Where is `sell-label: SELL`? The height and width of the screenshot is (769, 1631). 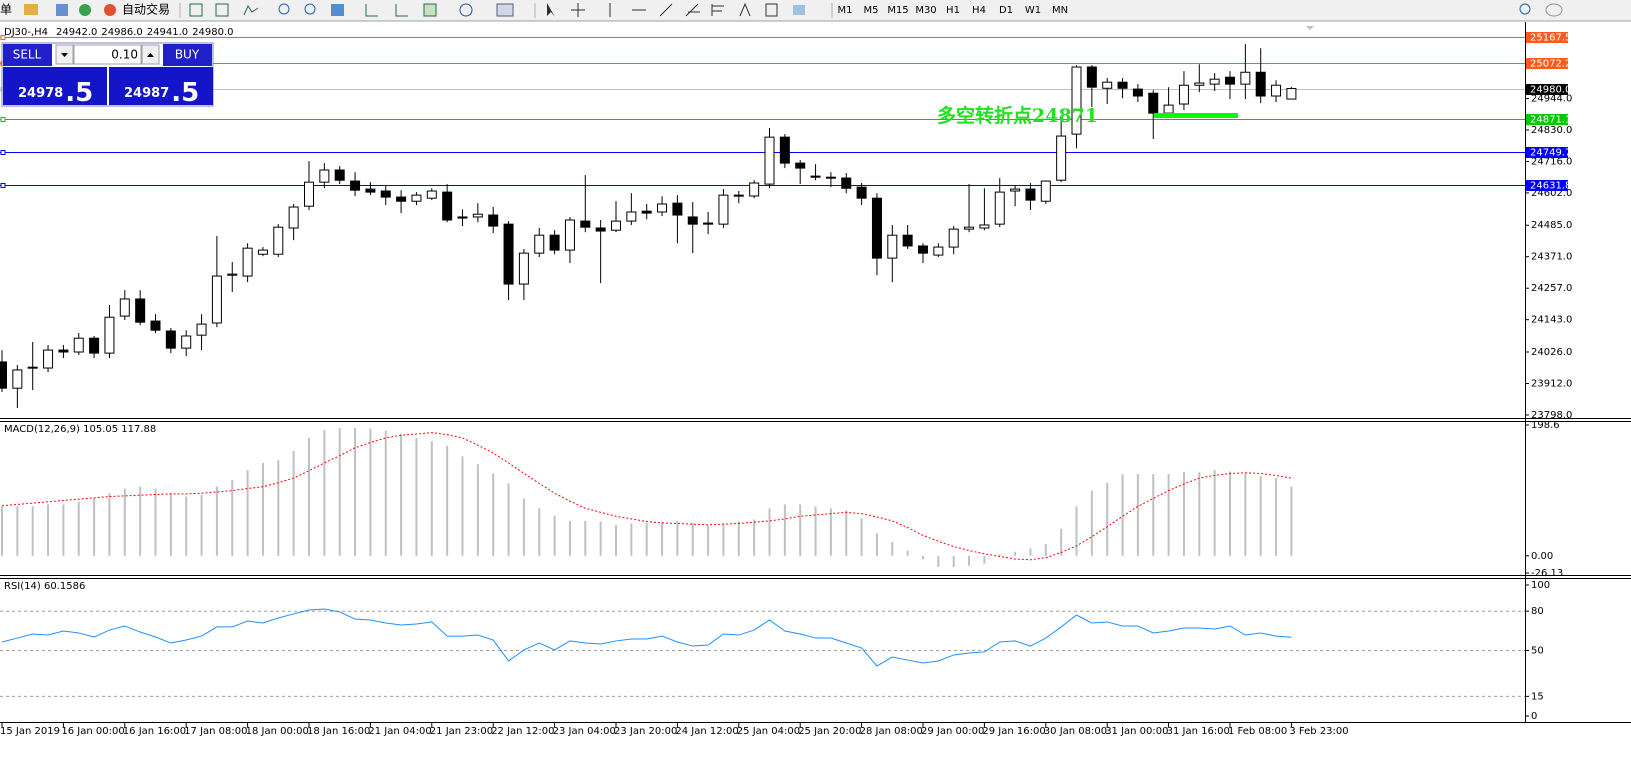
sell-label: SELL is located at coordinates (27, 55).